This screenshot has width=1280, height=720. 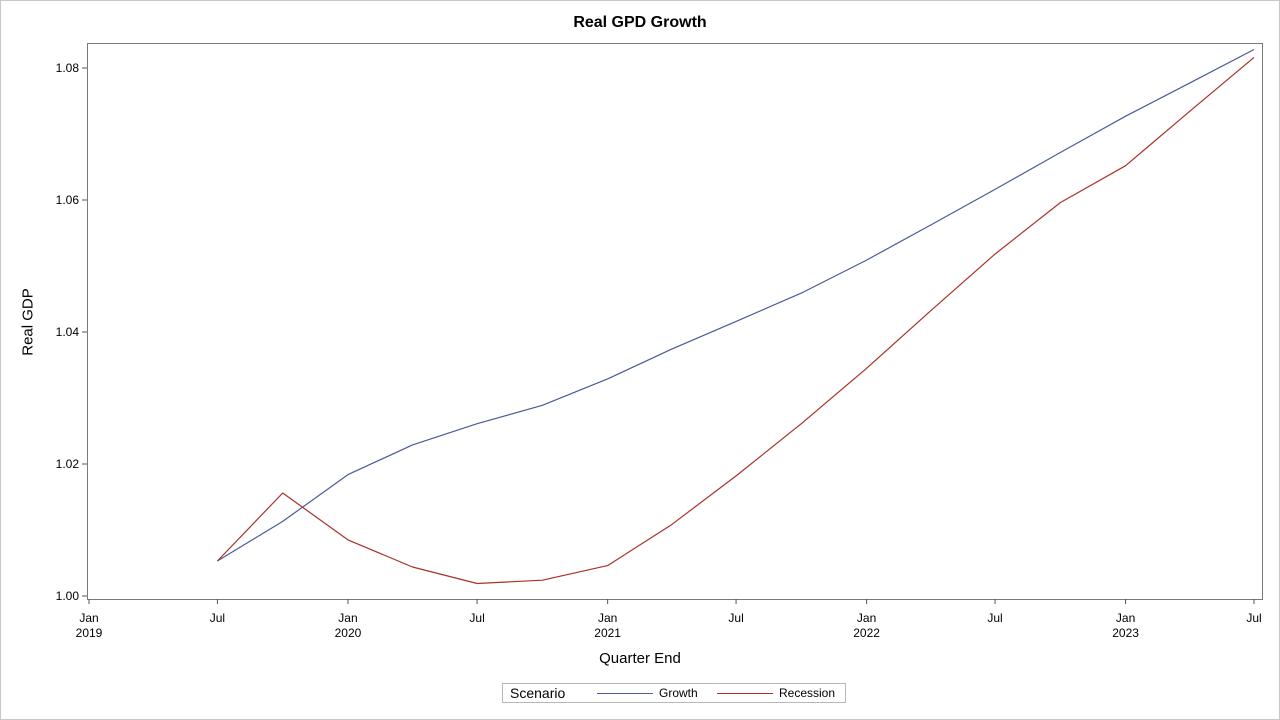 What do you see at coordinates (89, 633) in the screenshot?
I see `x-tick-year-label: 2019` at bounding box center [89, 633].